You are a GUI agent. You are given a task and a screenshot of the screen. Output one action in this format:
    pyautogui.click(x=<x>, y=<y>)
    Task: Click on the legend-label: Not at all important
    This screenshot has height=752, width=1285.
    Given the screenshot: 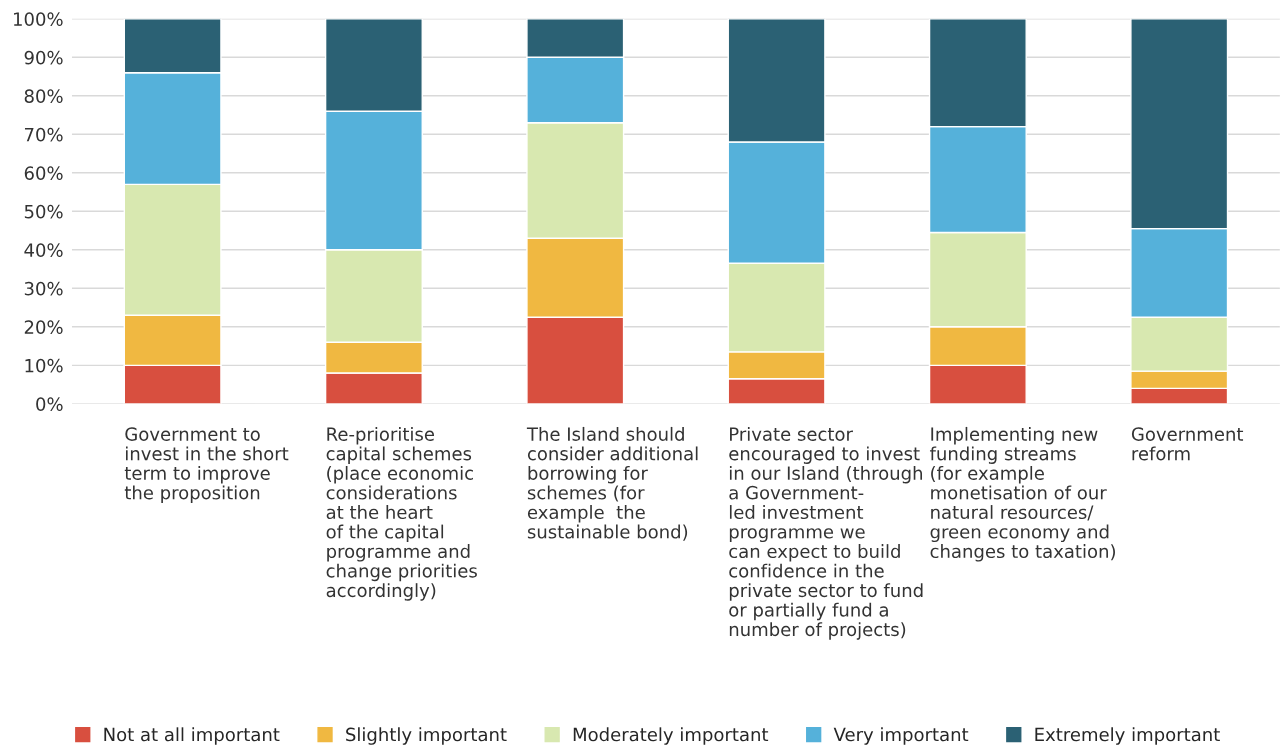 What is the action you would take?
    pyautogui.click(x=192, y=736)
    